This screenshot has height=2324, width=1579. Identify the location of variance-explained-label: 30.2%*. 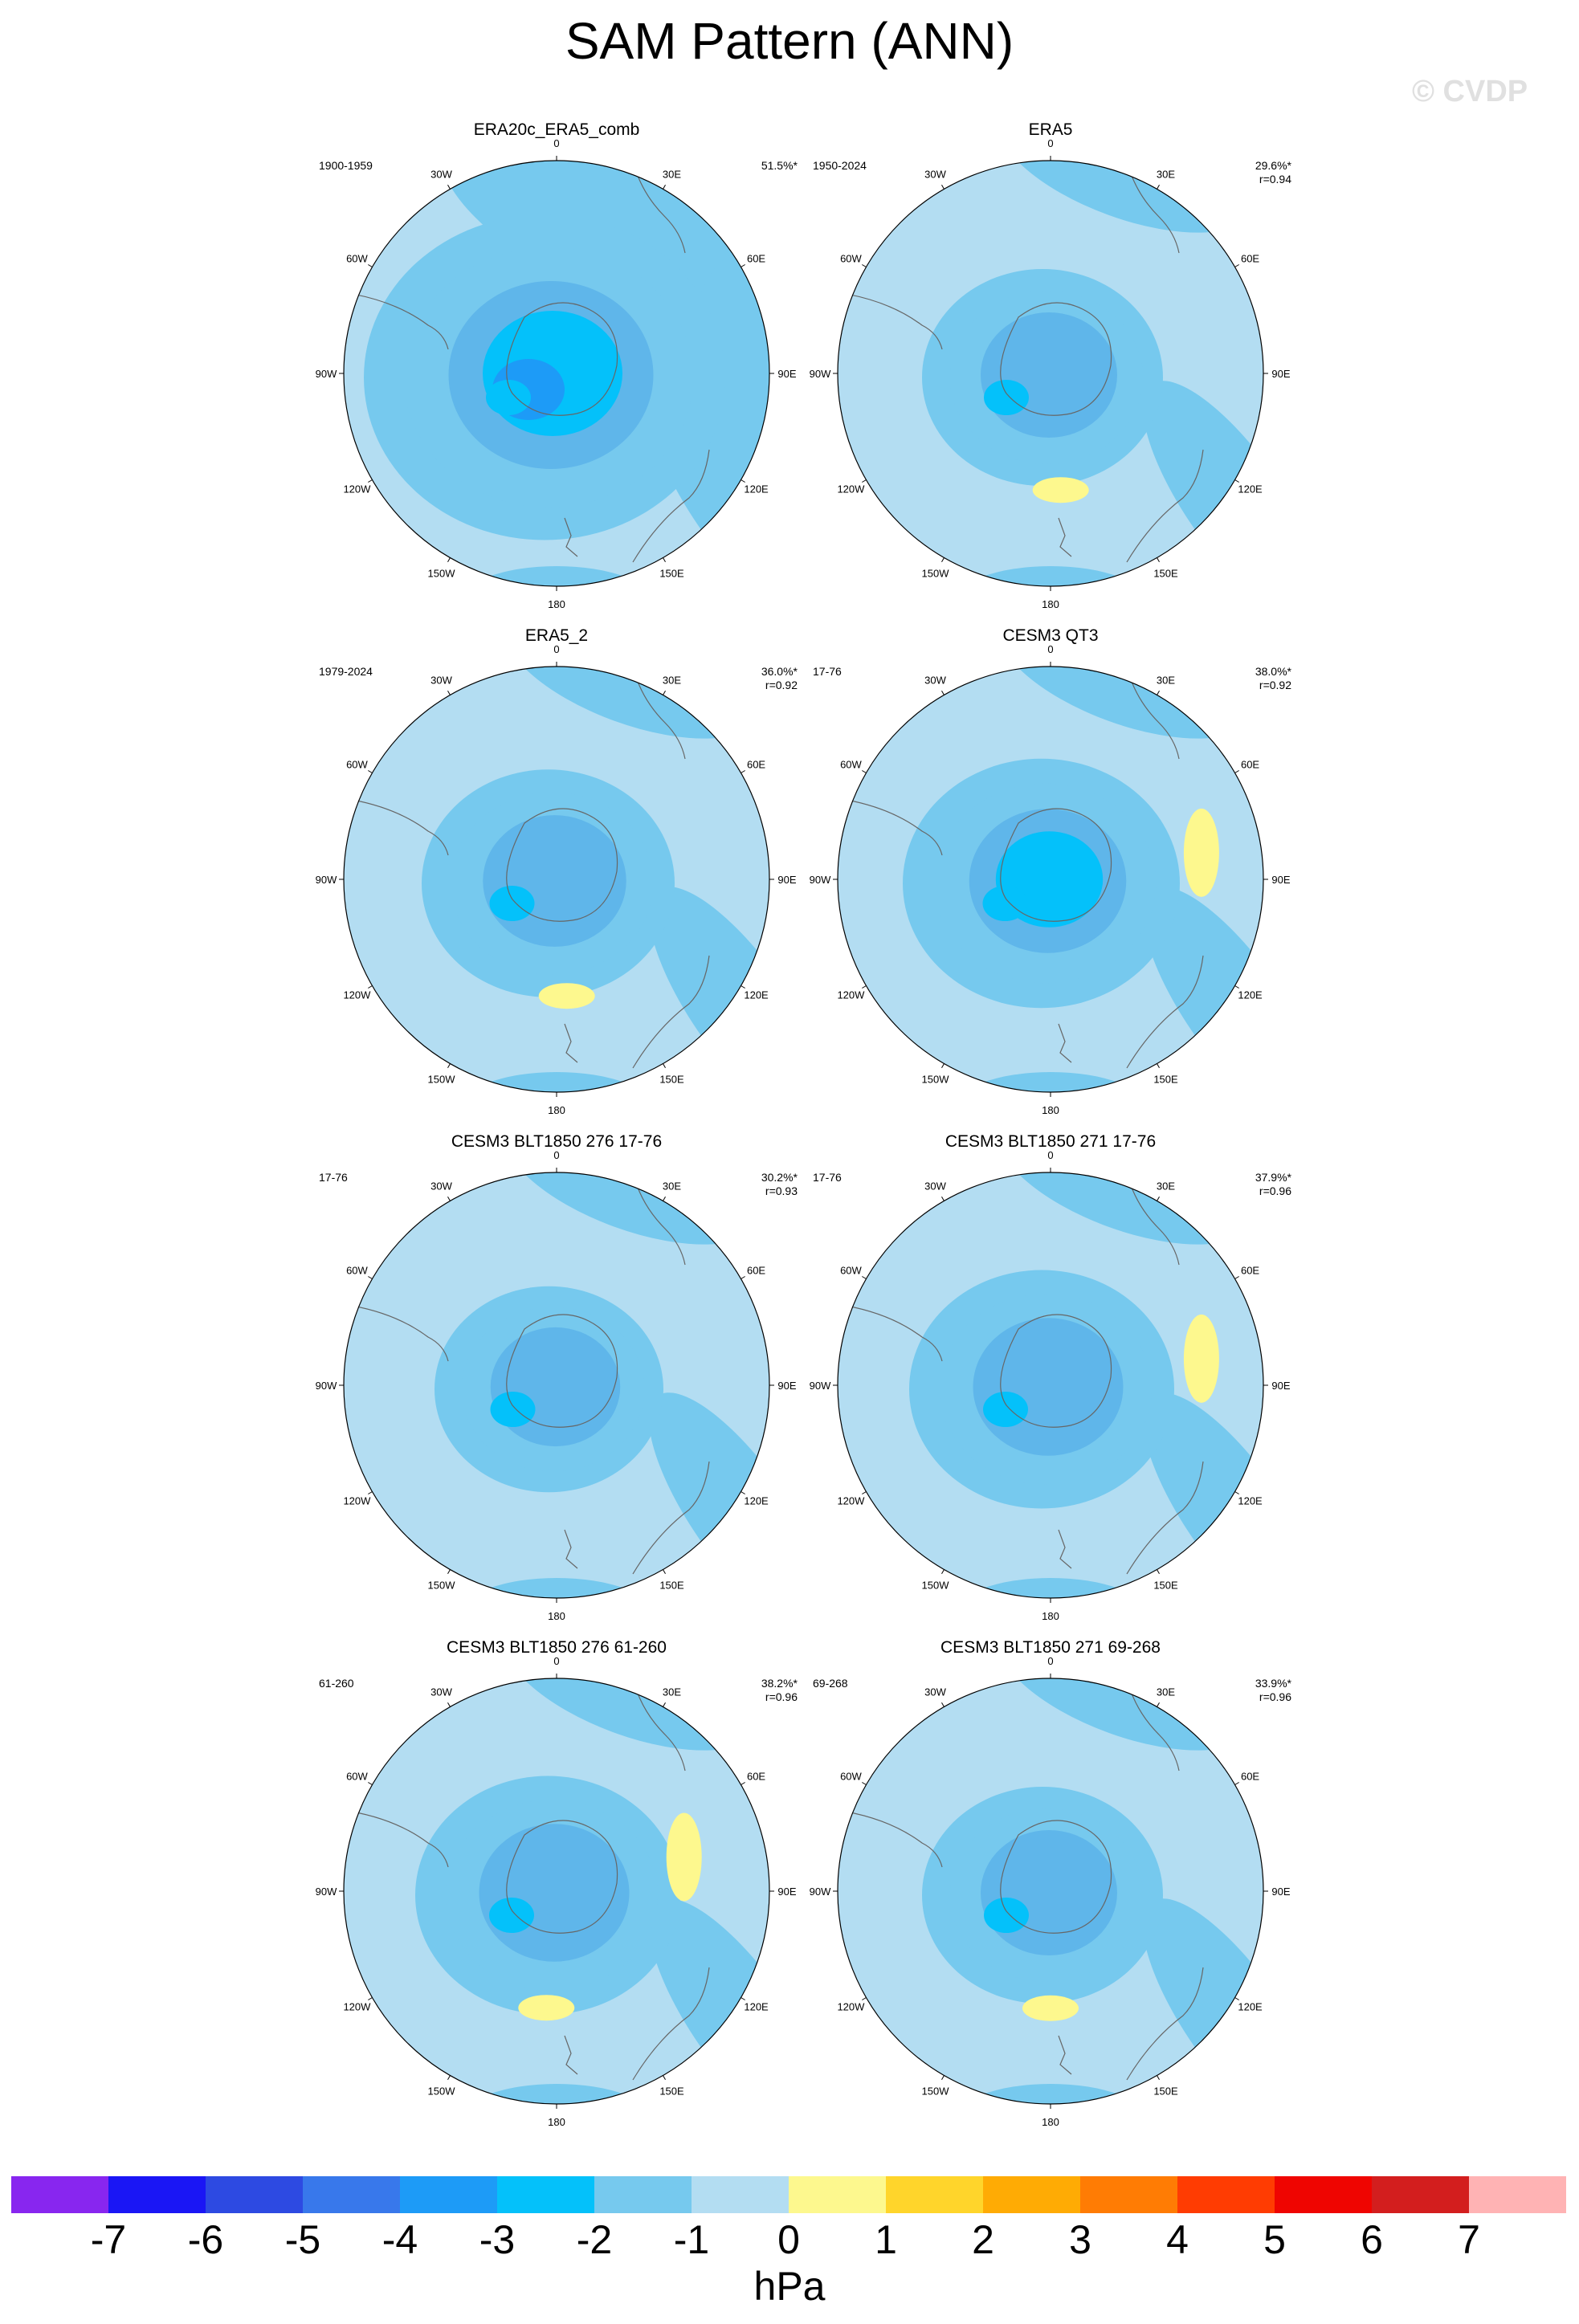
(779, 1178).